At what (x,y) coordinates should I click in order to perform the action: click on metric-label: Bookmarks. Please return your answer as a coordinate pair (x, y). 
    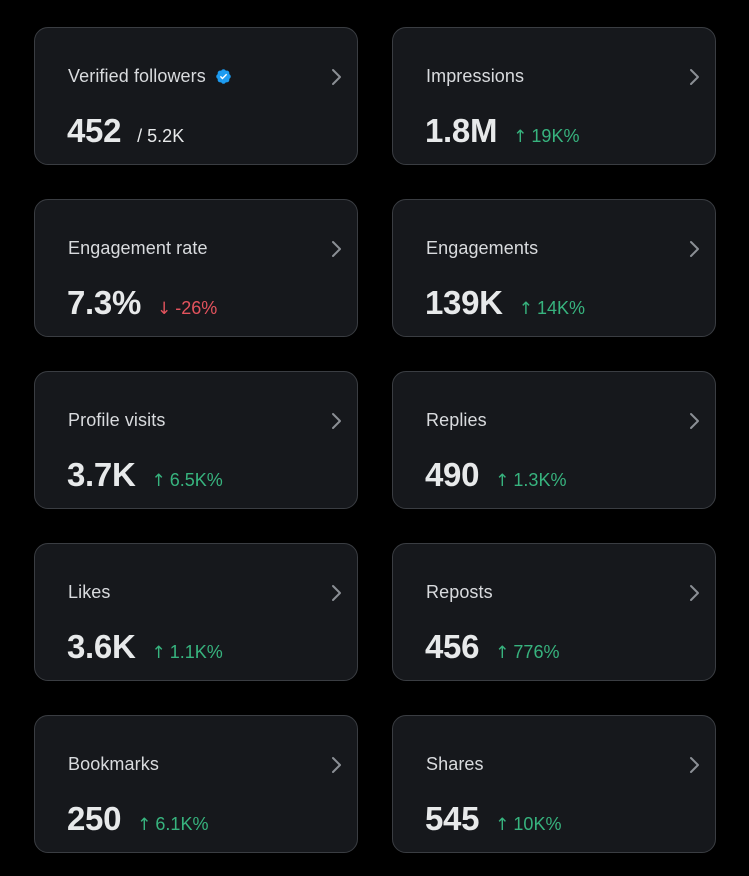
    Looking at the image, I should click on (113, 764).